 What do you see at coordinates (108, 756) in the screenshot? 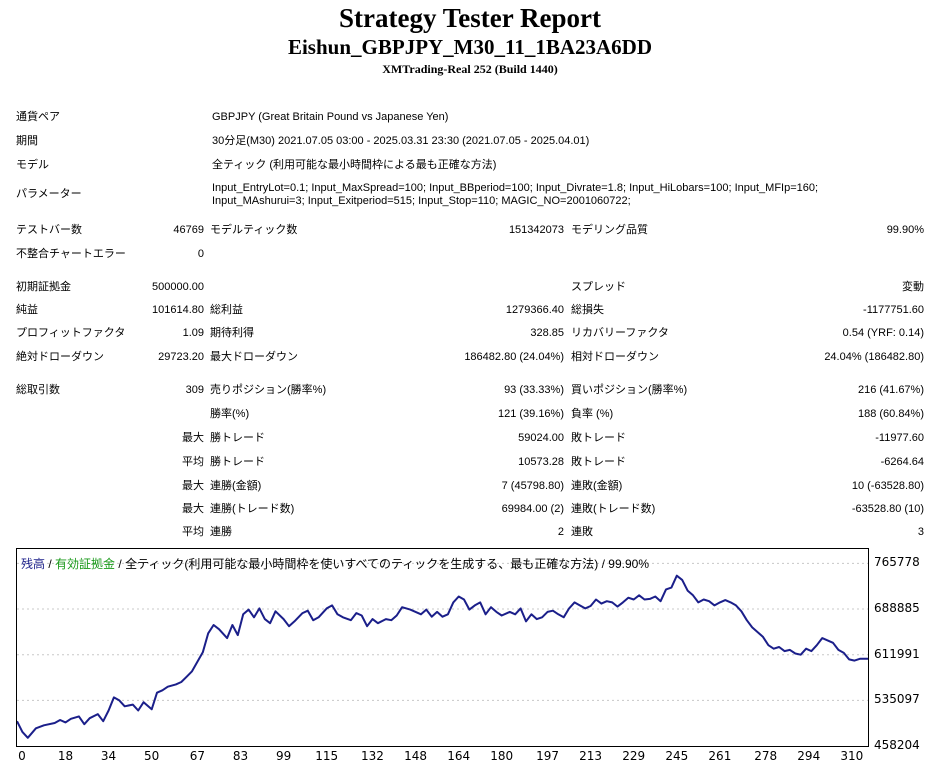
I see `x-tick-label: 34` at bounding box center [108, 756].